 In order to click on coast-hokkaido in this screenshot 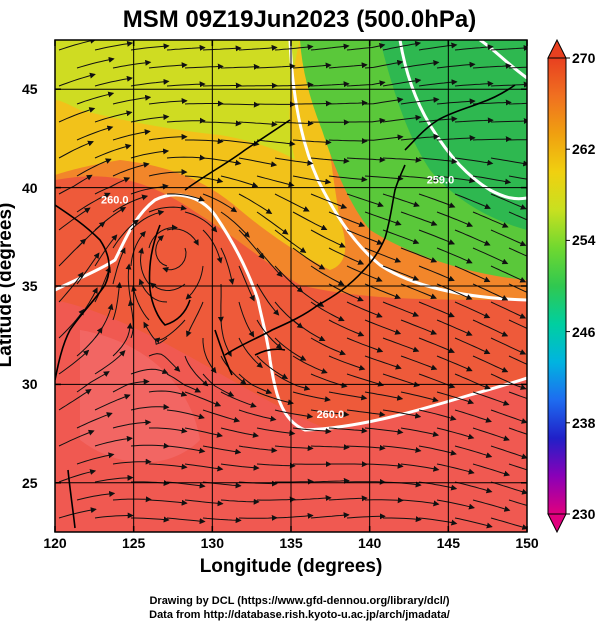, I will do `click(460, 117)`.